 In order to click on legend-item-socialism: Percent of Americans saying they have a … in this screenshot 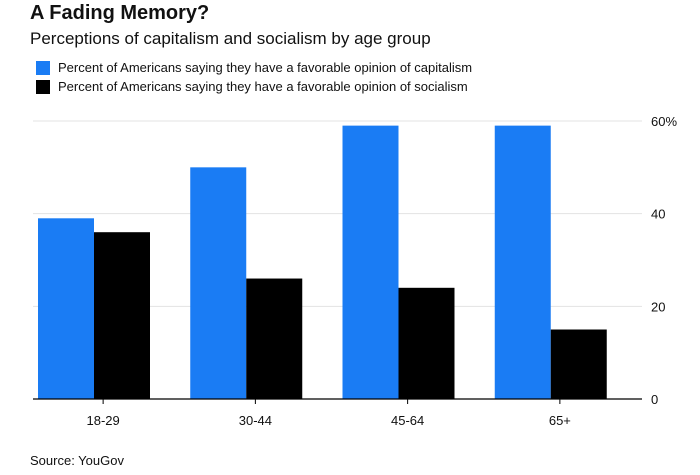, I will do `click(252, 86)`.